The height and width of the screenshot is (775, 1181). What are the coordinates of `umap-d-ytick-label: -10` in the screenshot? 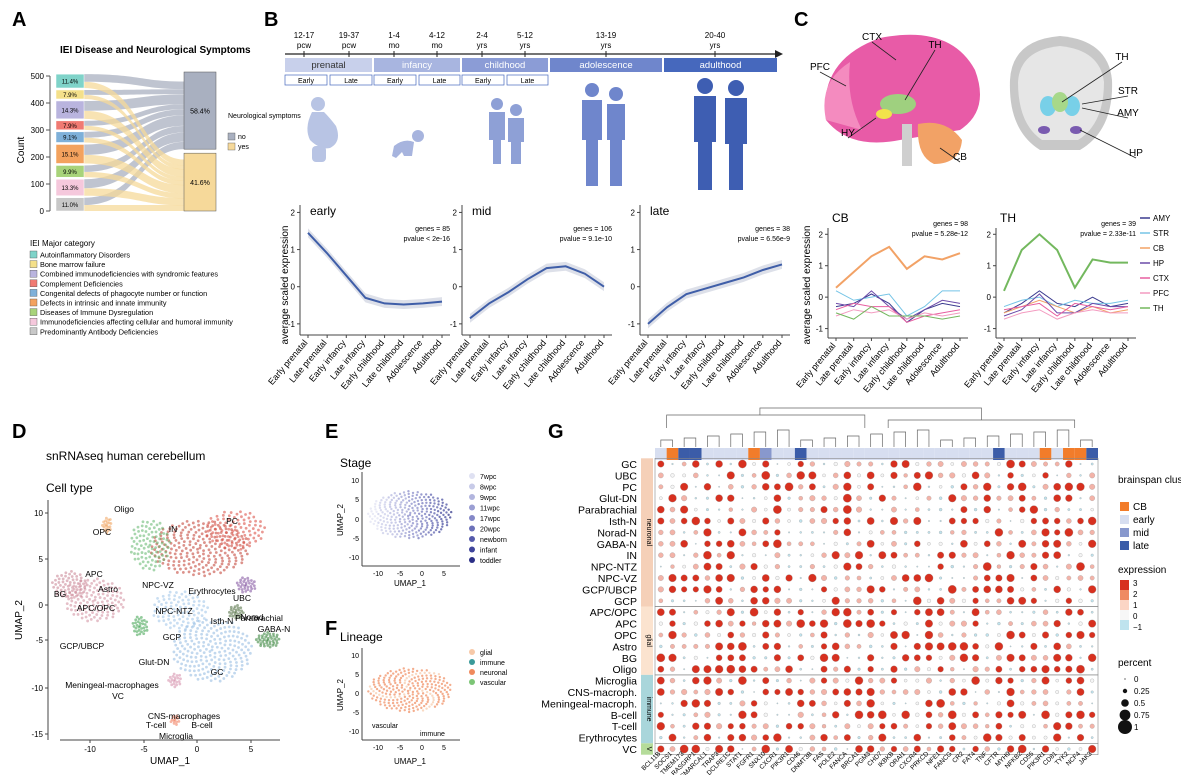 It's located at (37, 688).